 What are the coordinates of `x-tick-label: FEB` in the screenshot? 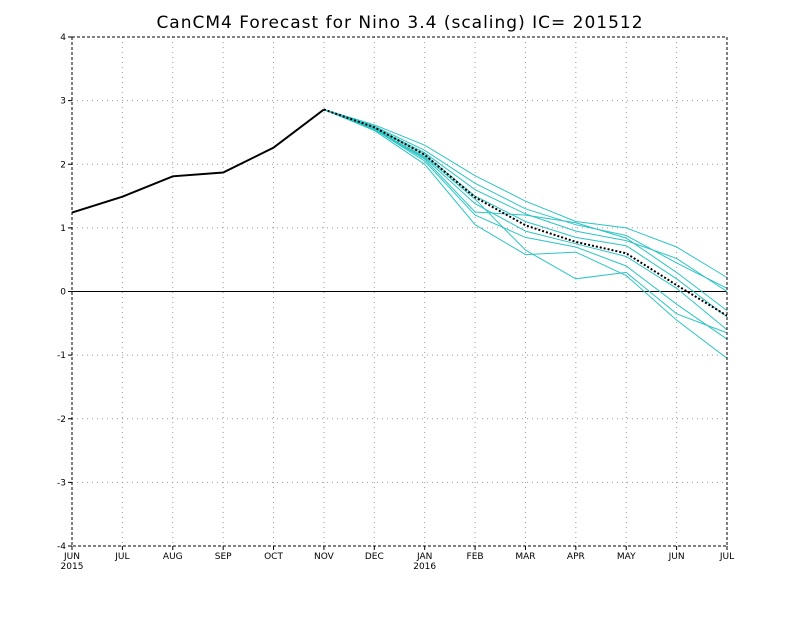 It's located at (475, 557).